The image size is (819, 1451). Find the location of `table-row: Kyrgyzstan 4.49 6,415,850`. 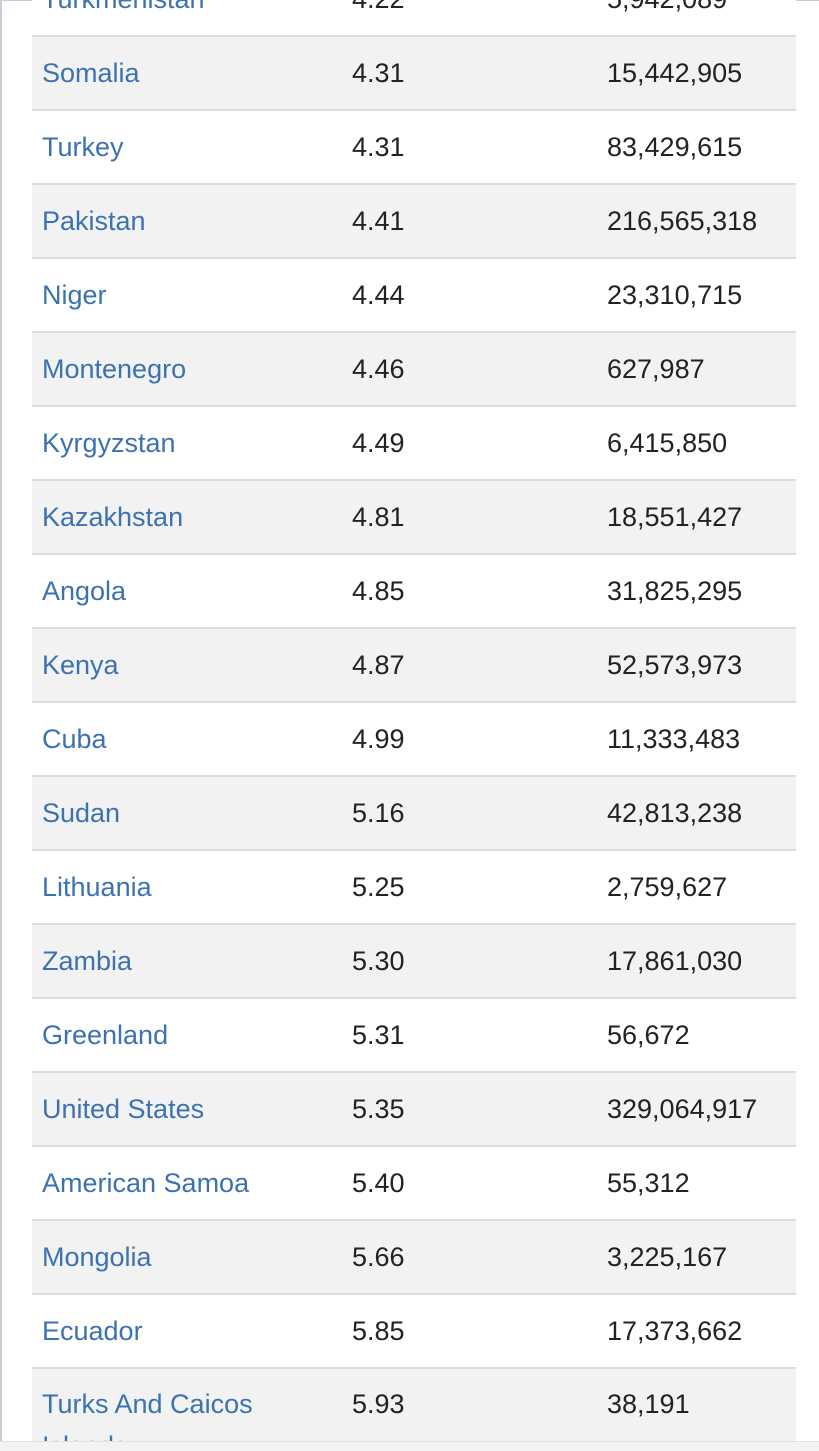

table-row: Kyrgyzstan 4.49 6,415,850 is located at coordinates (414, 443).